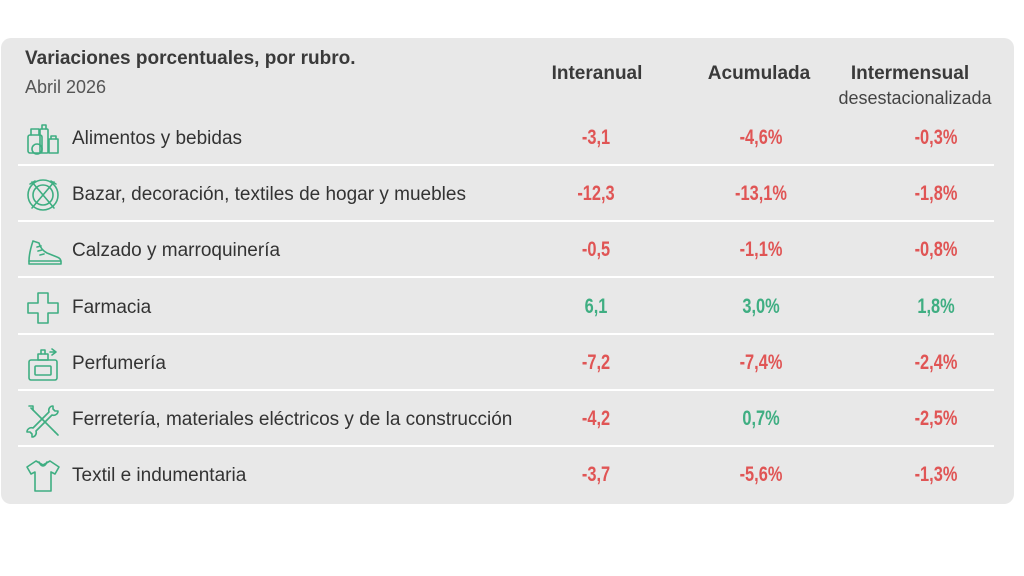 This screenshot has width=1024, height=576. Describe the element at coordinates (596, 137) in the screenshot. I see `value-cell: -3,1` at that location.